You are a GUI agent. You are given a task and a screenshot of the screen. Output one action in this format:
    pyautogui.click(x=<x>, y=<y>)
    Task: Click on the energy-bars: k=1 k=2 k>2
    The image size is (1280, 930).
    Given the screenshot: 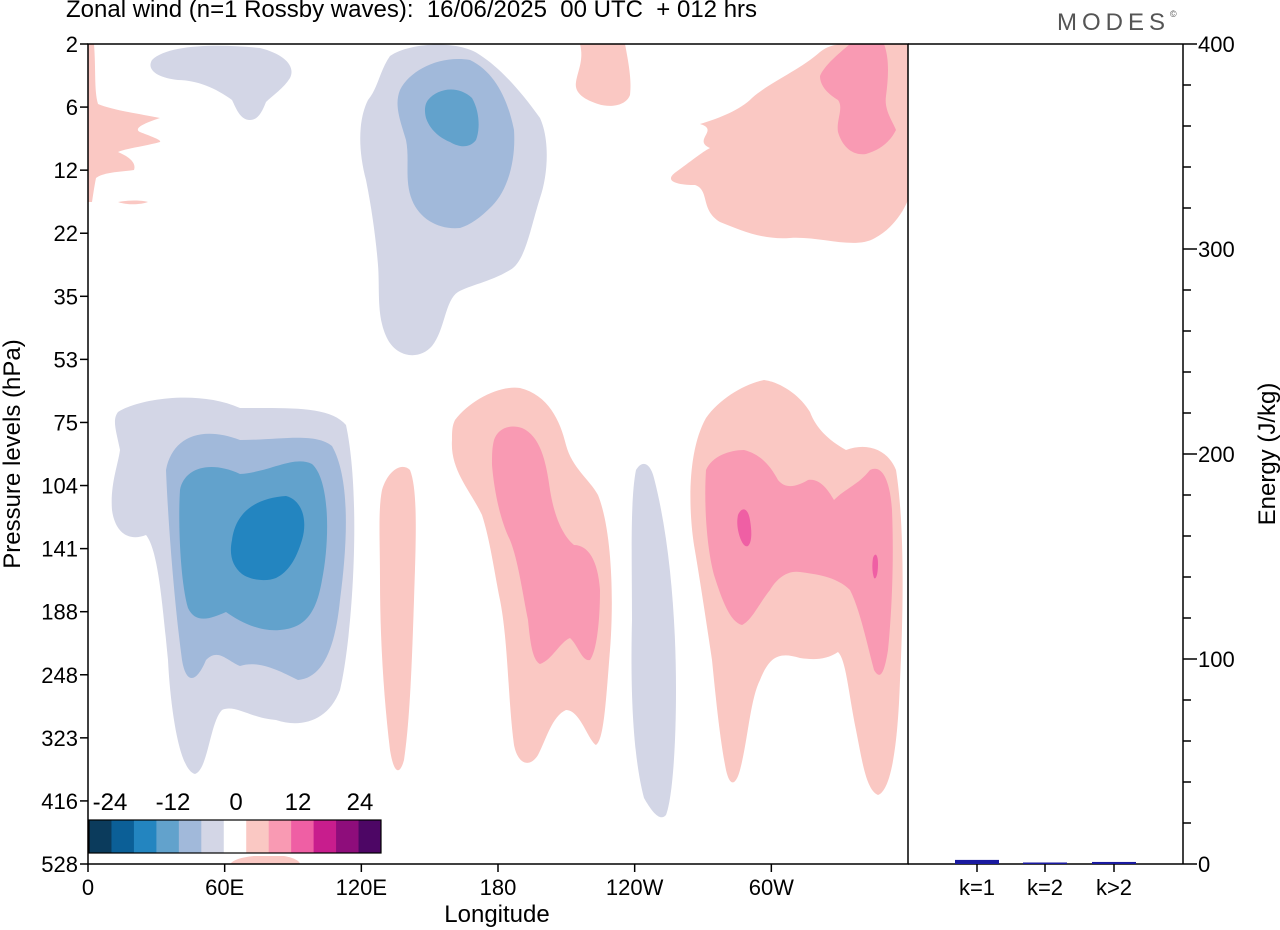 What is the action you would take?
    pyautogui.click(x=1045, y=879)
    